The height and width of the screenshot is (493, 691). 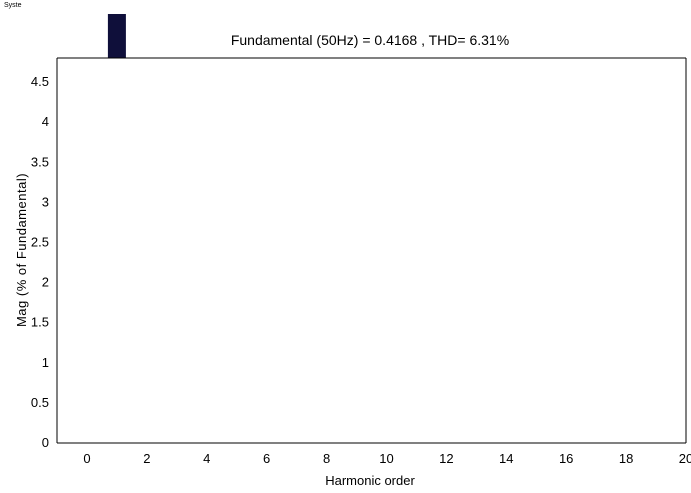 What do you see at coordinates (266, 458) in the screenshot?
I see `x-tick-label: 6` at bounding box center [266, 458].